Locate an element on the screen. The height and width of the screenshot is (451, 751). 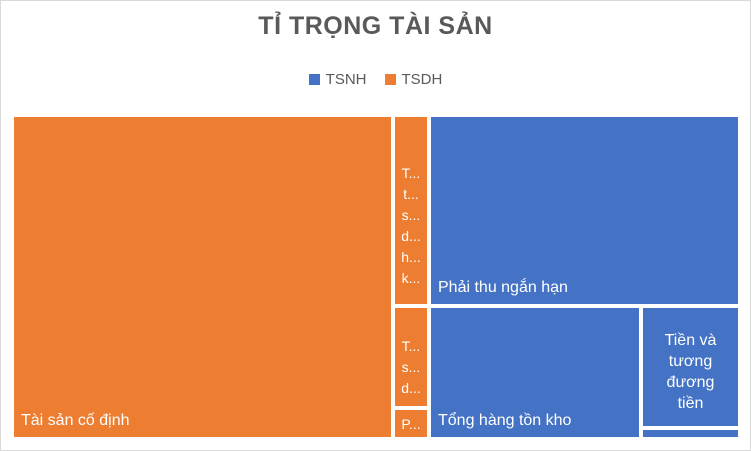
legend-swatch-tsdh is located at coordinates (390, 79).